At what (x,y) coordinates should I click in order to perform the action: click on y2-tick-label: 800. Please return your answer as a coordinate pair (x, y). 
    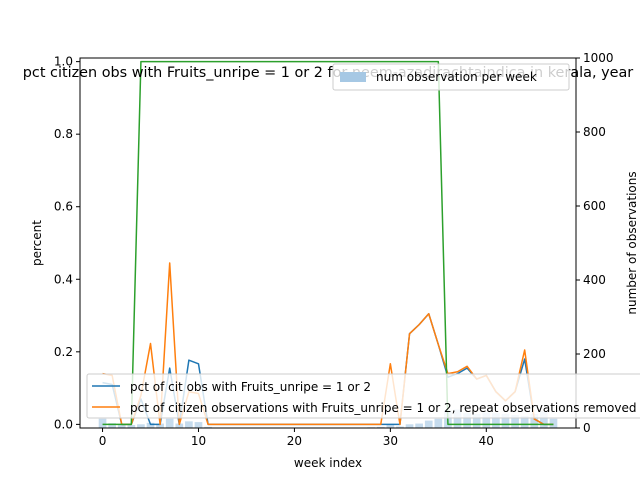
    Looking at the image, I should click on (594, 132).